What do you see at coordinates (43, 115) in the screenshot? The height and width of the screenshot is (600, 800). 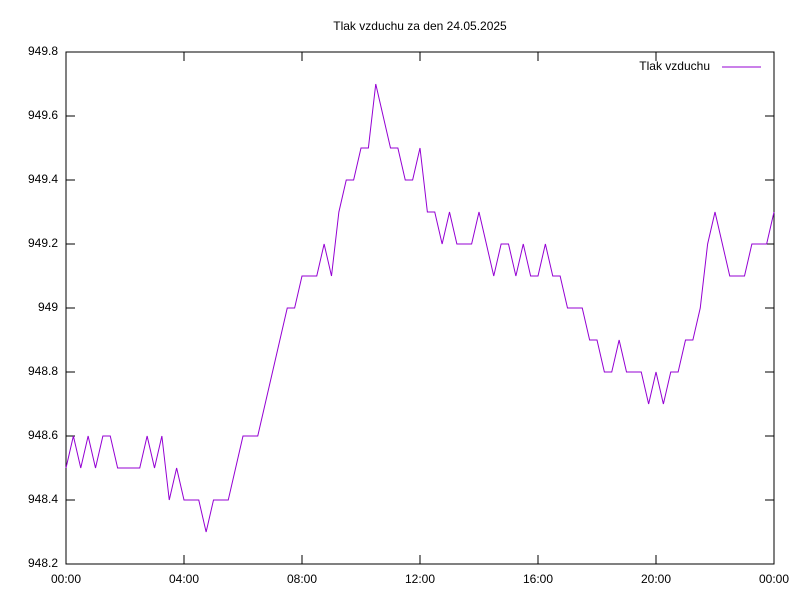 I see `y-tick-label: 949.6` at bounding box center [43, 115].